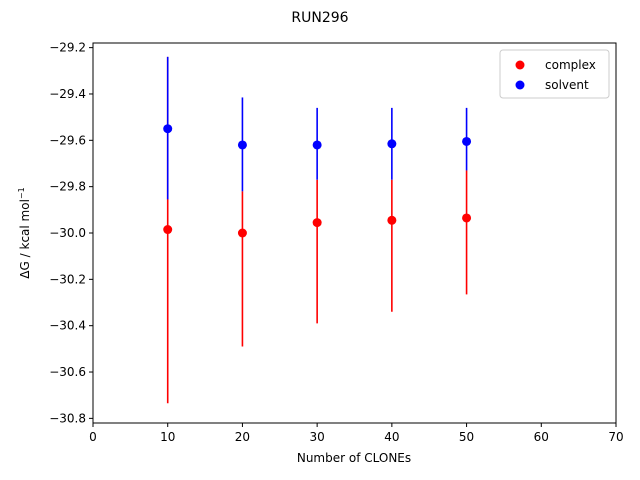 This screenshot has height=480, width=640. What do you see at coordinates (319, 18) in the screenshot?
I see `chart-title: RUN296` at bounding box center [319, 18].